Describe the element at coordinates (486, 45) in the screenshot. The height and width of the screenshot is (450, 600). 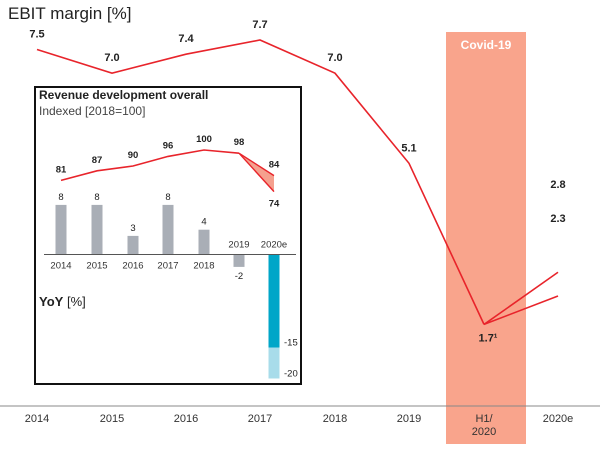
I see `covid-band-label: Covid-19` at that location.